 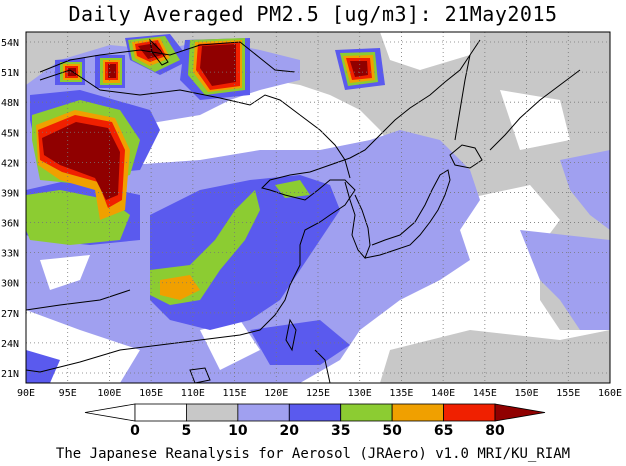 I want to click on legend-high-triangle, so click(x=520, y=412).